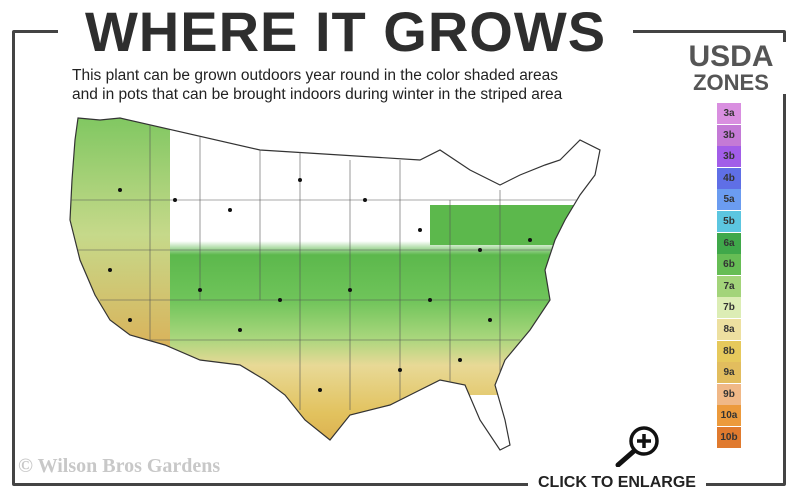  I want to click on legend-zone-9b: 9b, so click(729, 394).